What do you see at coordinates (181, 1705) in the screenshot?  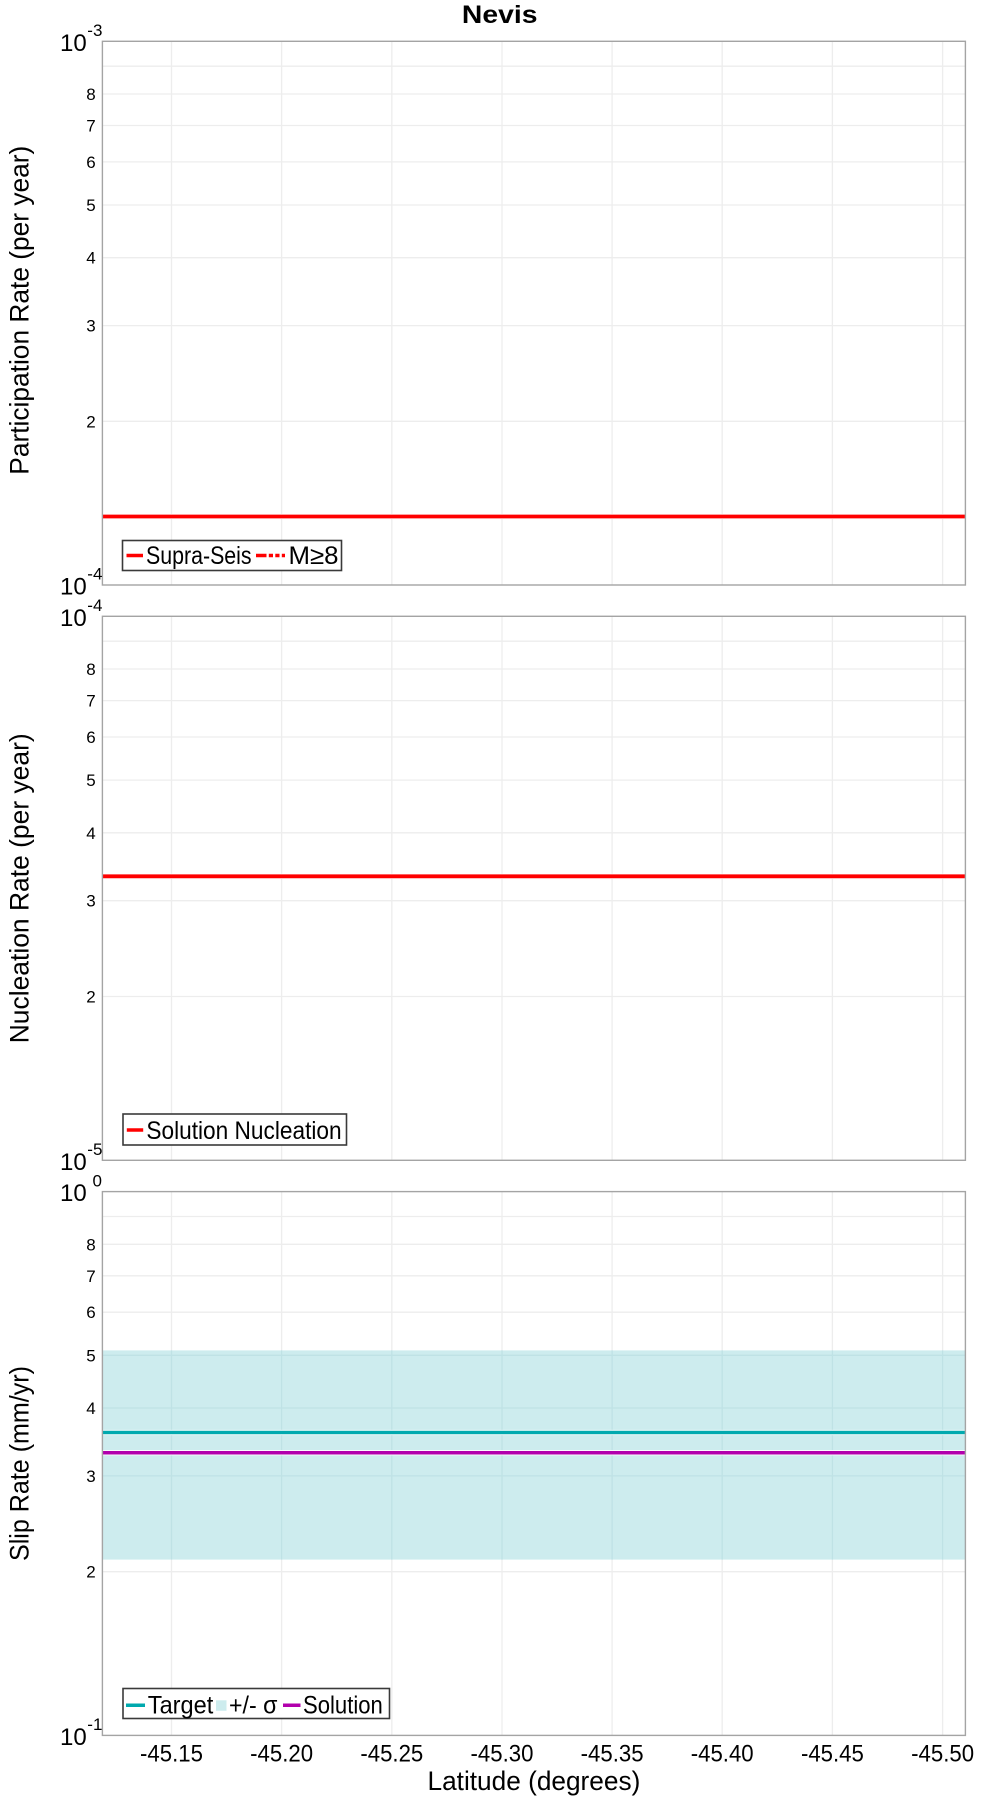 I see `svg-text: Target` at bounding box center [181, 1705].